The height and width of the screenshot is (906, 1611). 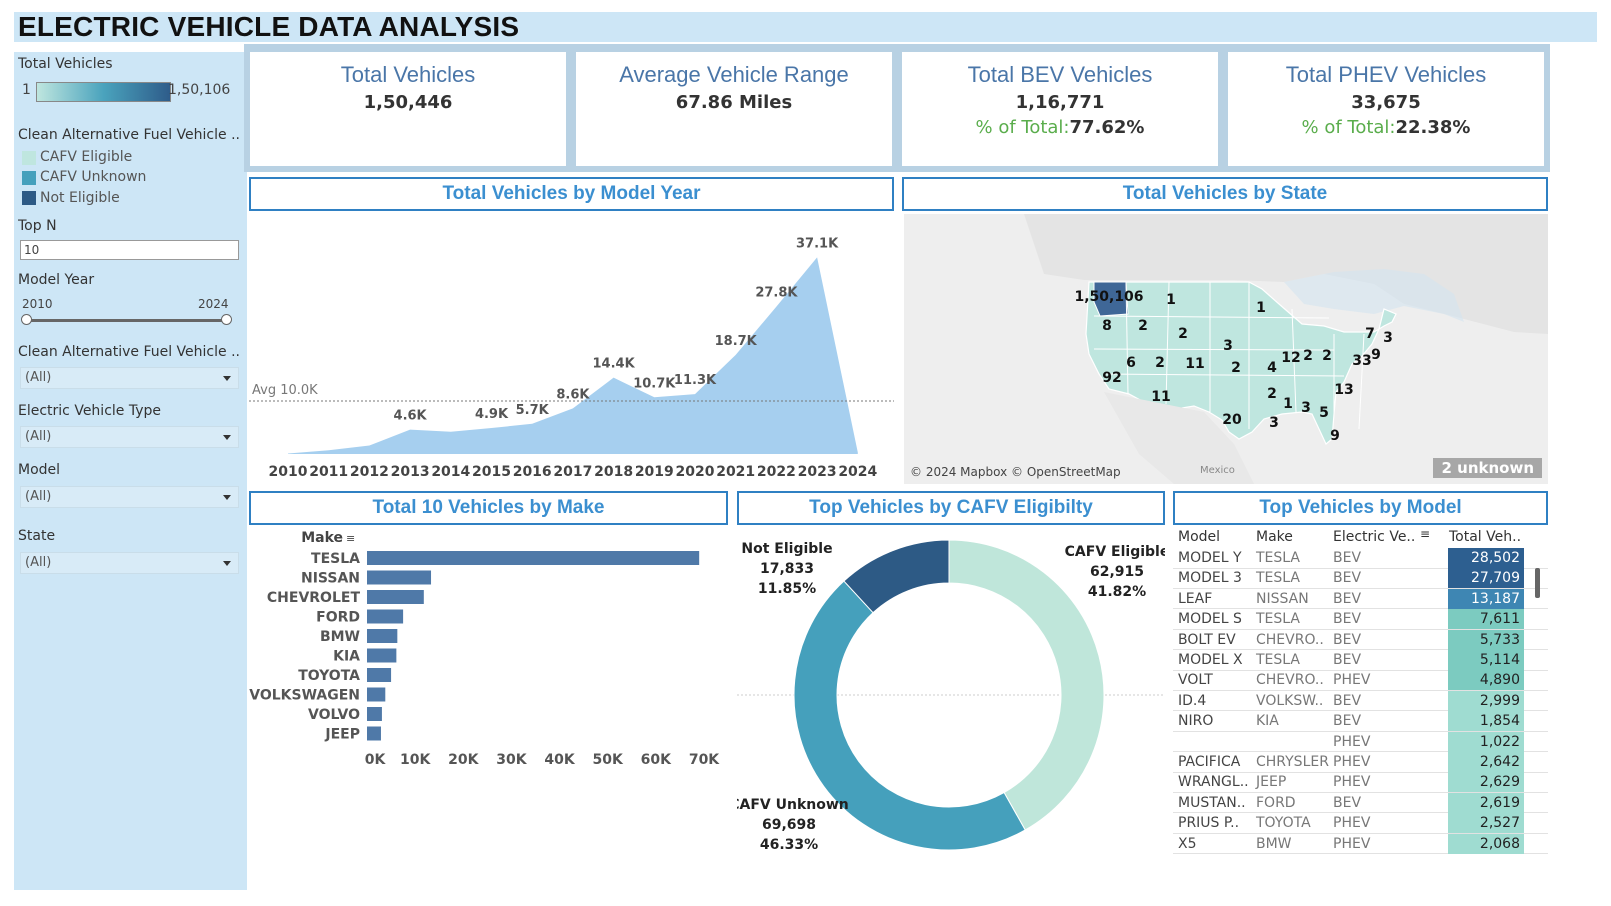 What do you see at coordinates (1360, 619) in the screenshot?
I see `table-row: MODEL S TESLA BEV 7,611` at bounding box center [1360, 619].